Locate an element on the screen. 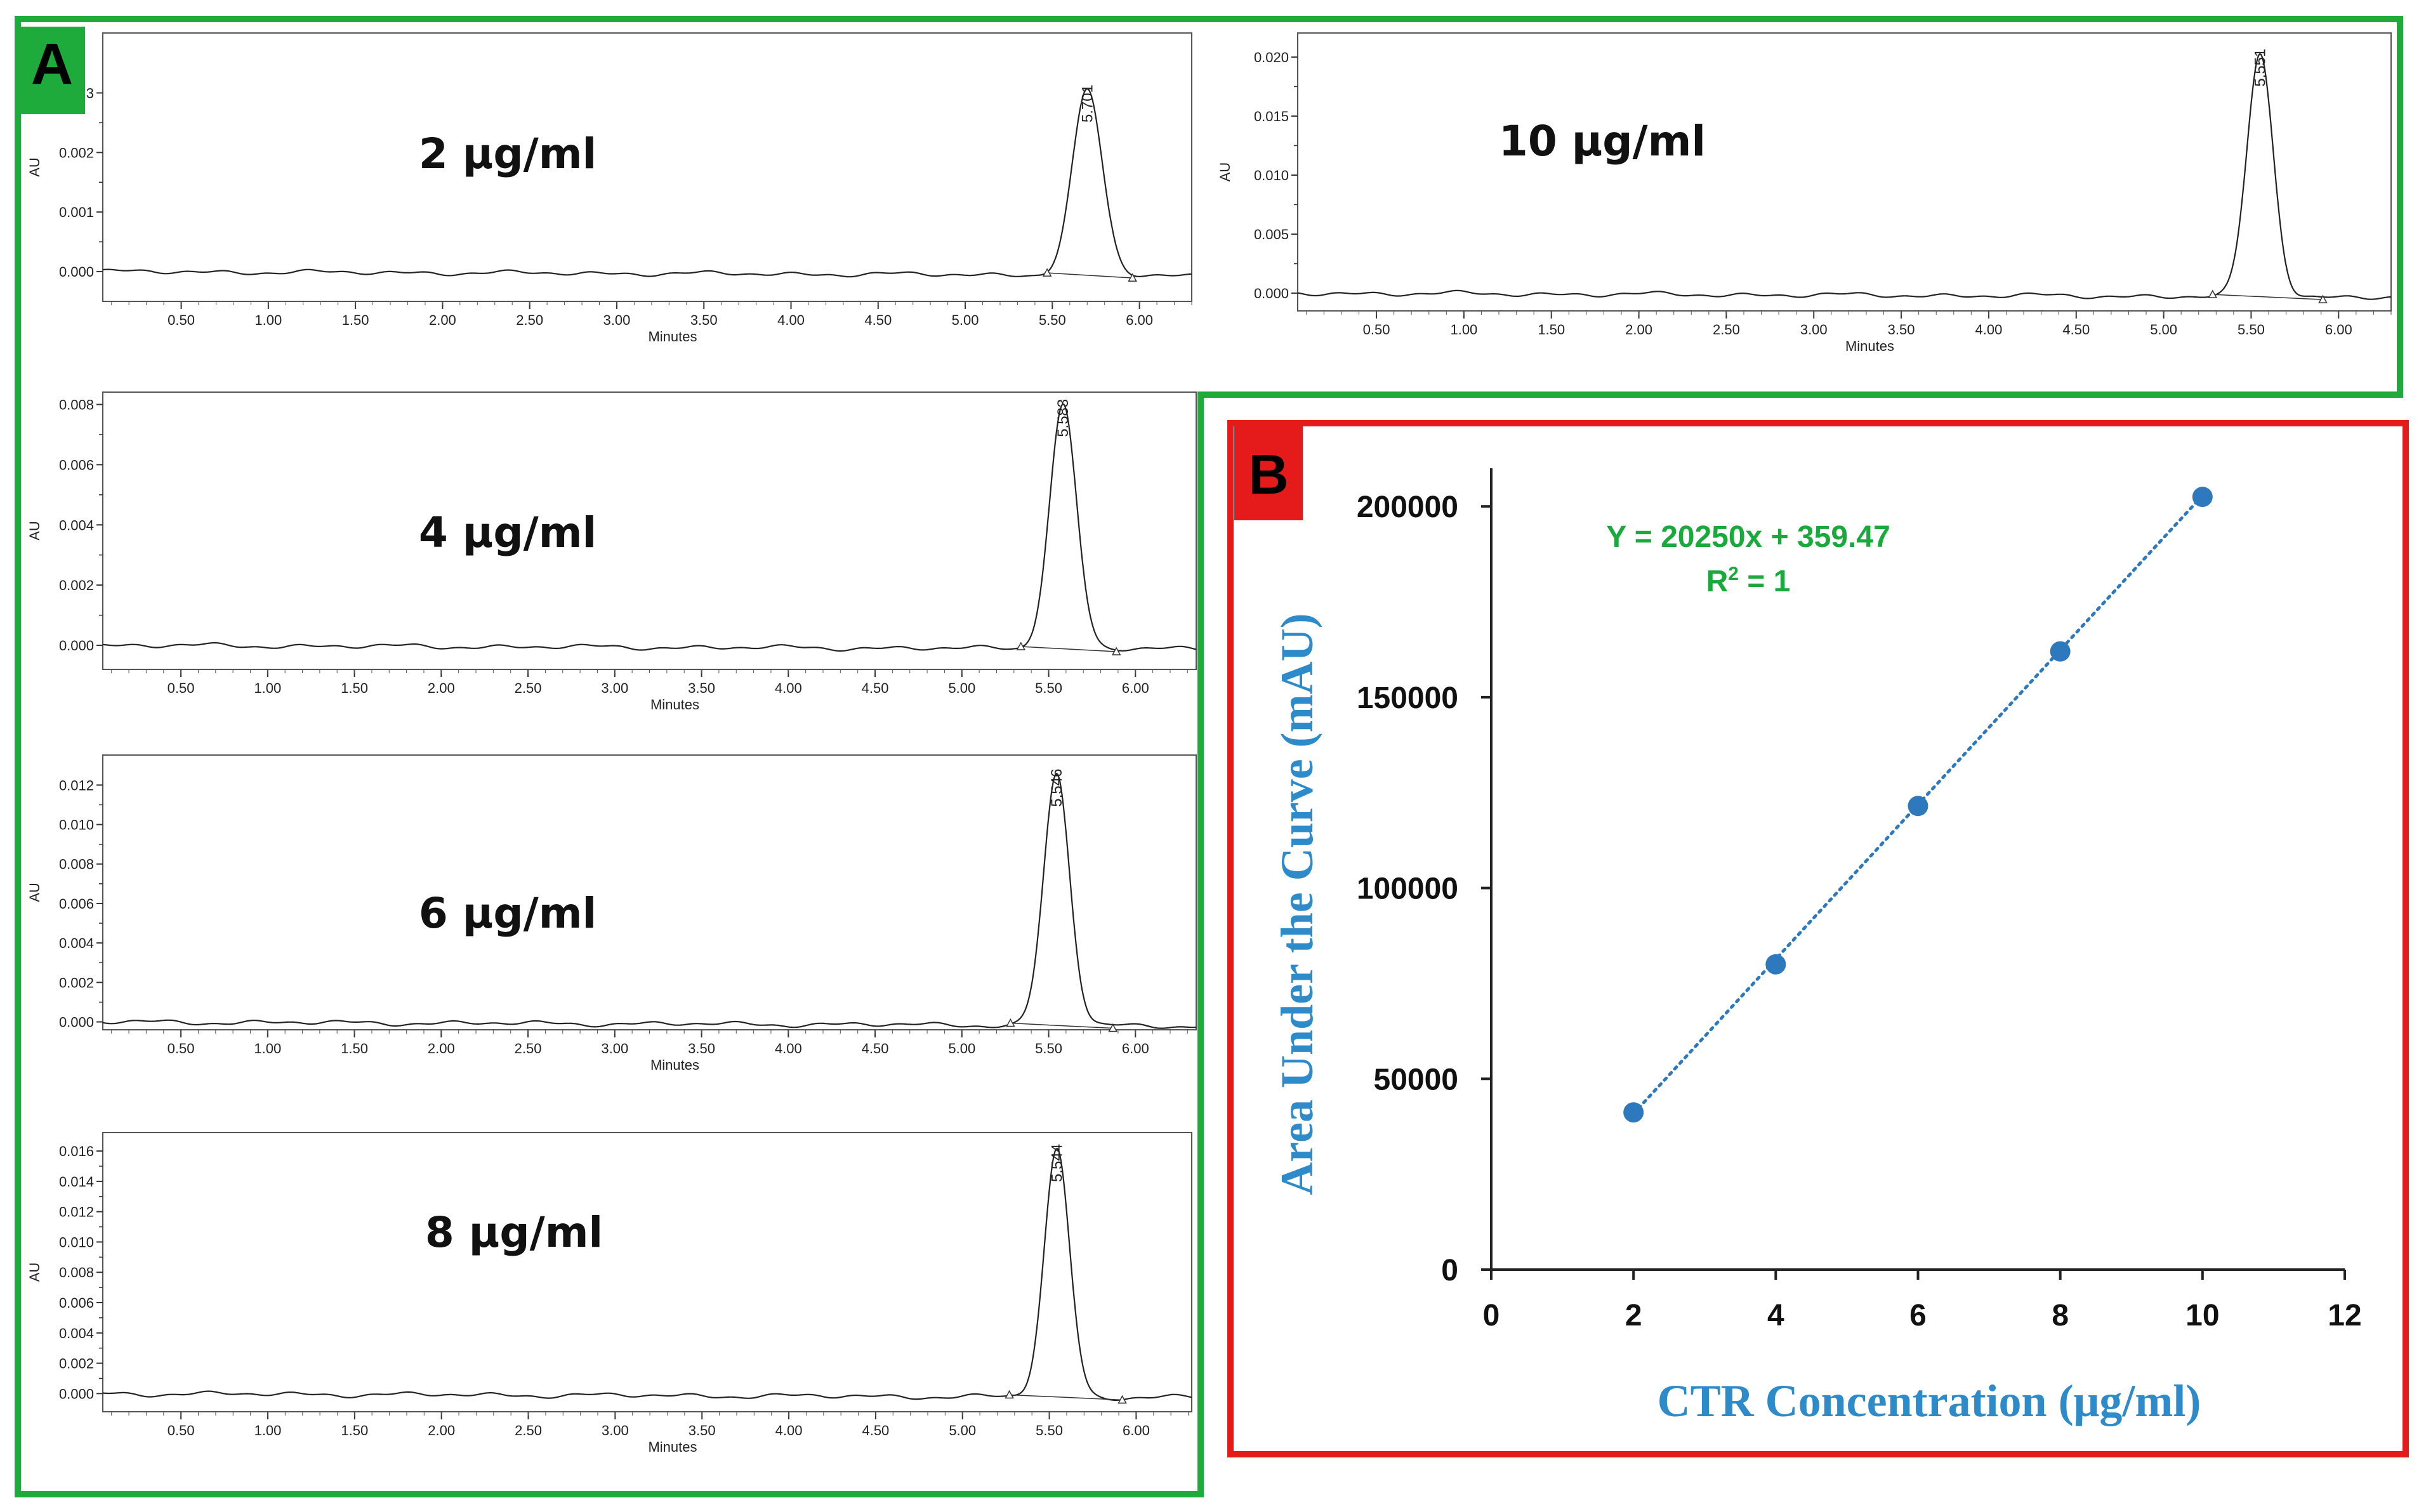 The height and width of the screenshot is (1512, 2419). y-tick-label: 200000 is located at coordinates (1407, 507).